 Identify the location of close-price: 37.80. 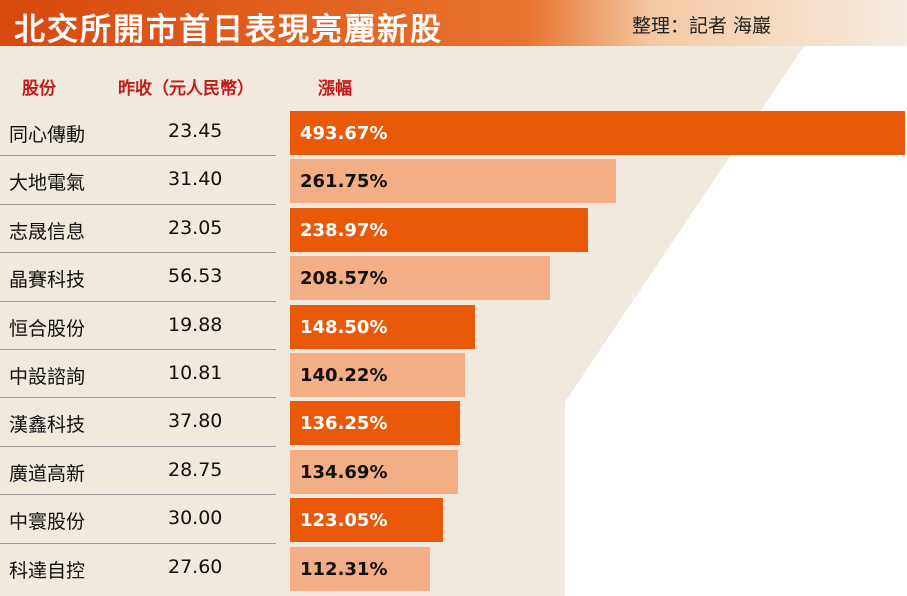
(195, 421).